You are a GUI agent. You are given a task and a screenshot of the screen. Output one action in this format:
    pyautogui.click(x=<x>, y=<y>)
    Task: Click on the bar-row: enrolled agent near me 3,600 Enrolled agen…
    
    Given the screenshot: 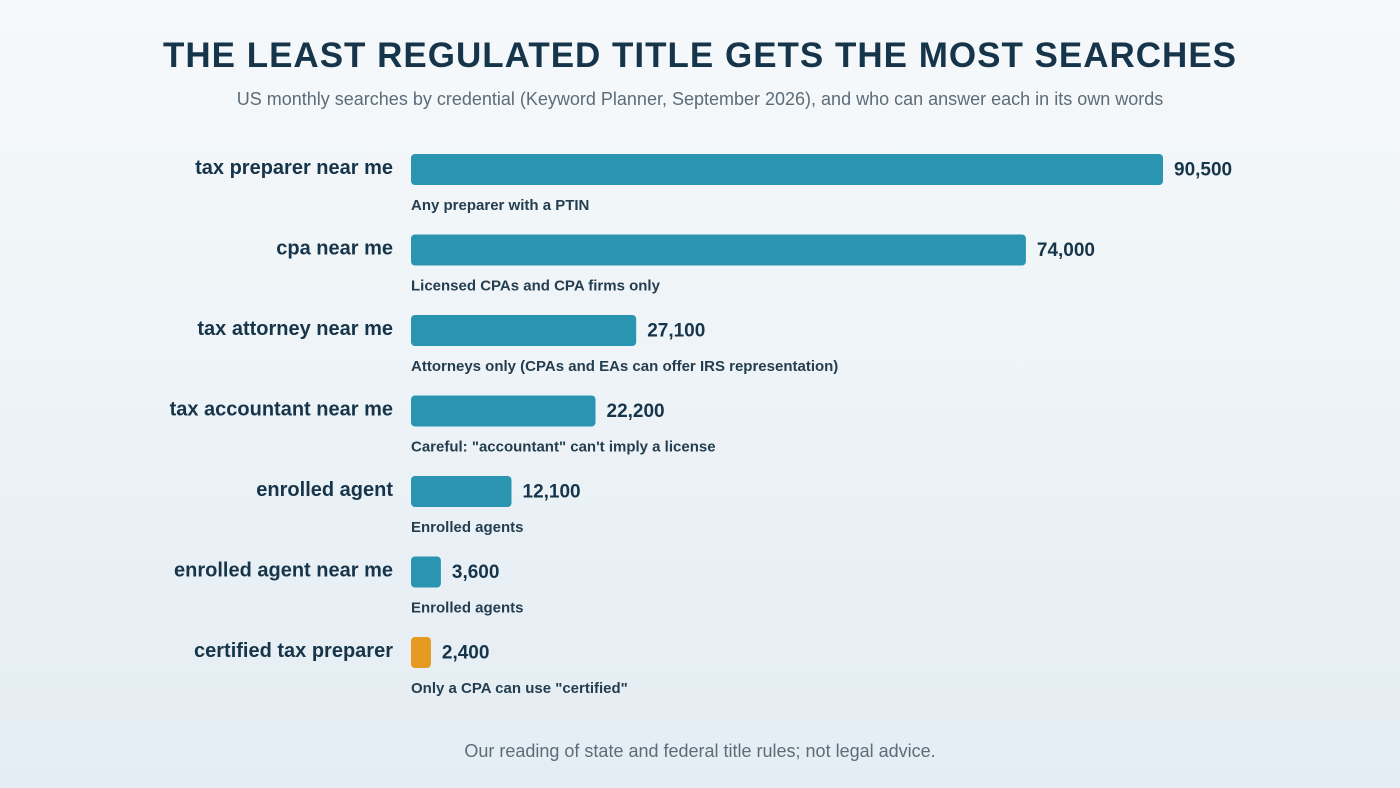 What is the action you would take?
    pyautogui.click(x=349, y=586)
    